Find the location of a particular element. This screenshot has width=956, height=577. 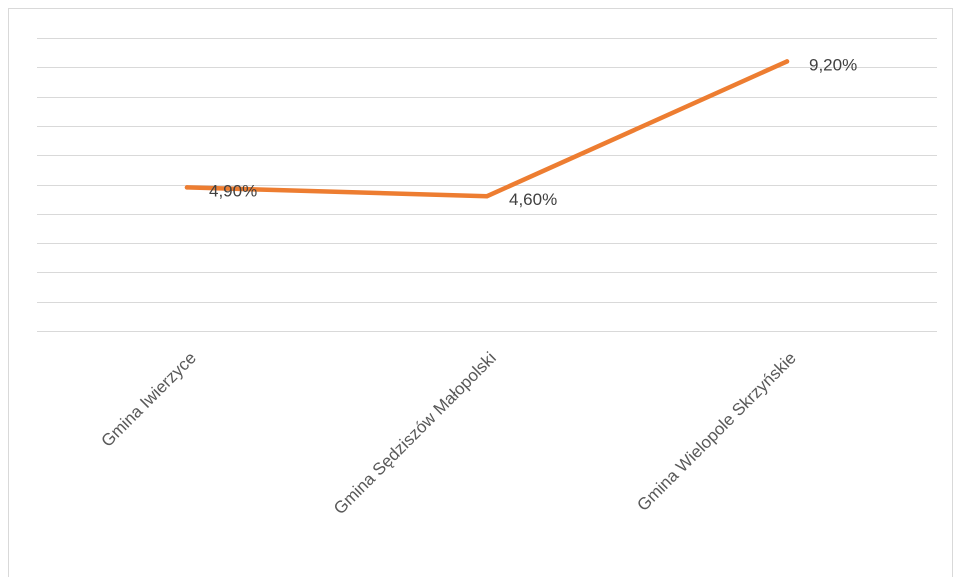

data-label: 4,90% is located at coordinates (233, 190).